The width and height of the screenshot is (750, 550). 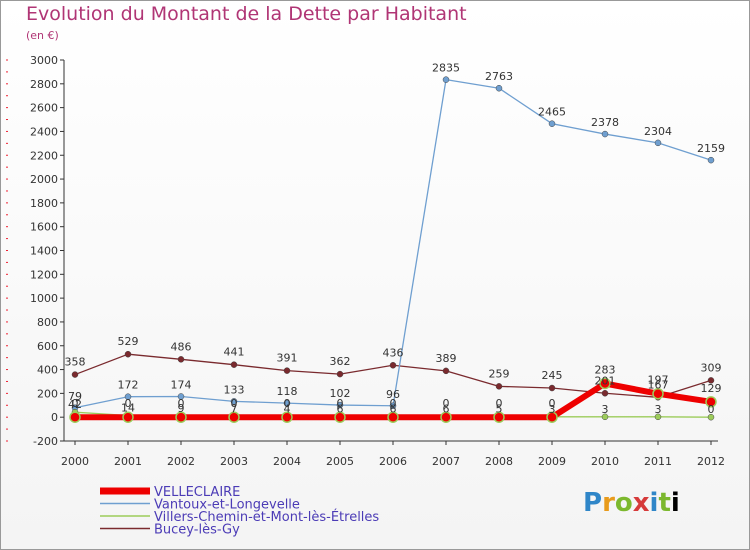 What do you see at coordinates (393, 461) in the screenshot?
I see `x-tick-label: 2006` at bounding box center [393, 461].